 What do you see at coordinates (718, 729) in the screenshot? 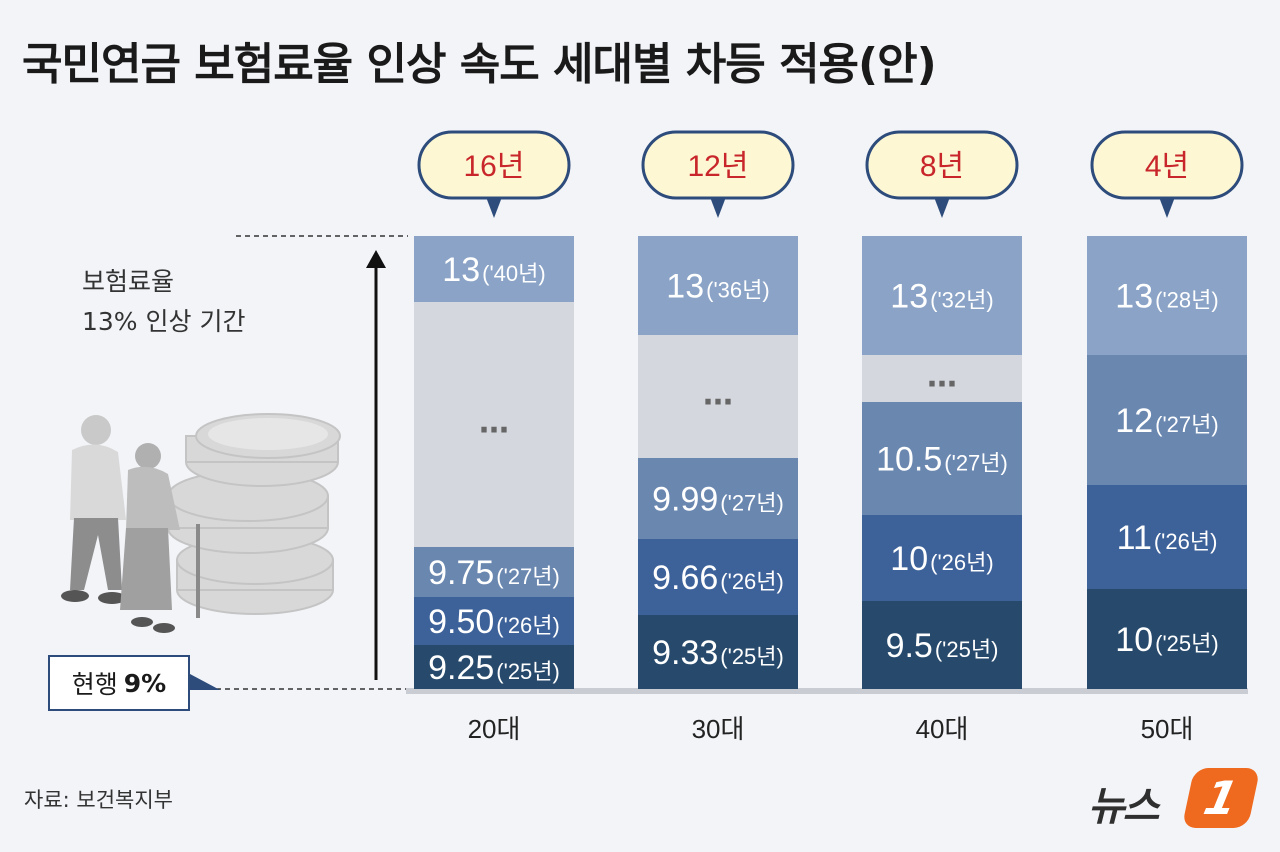
I see `x-category-label: 30대` at bounding box center [718, 729].